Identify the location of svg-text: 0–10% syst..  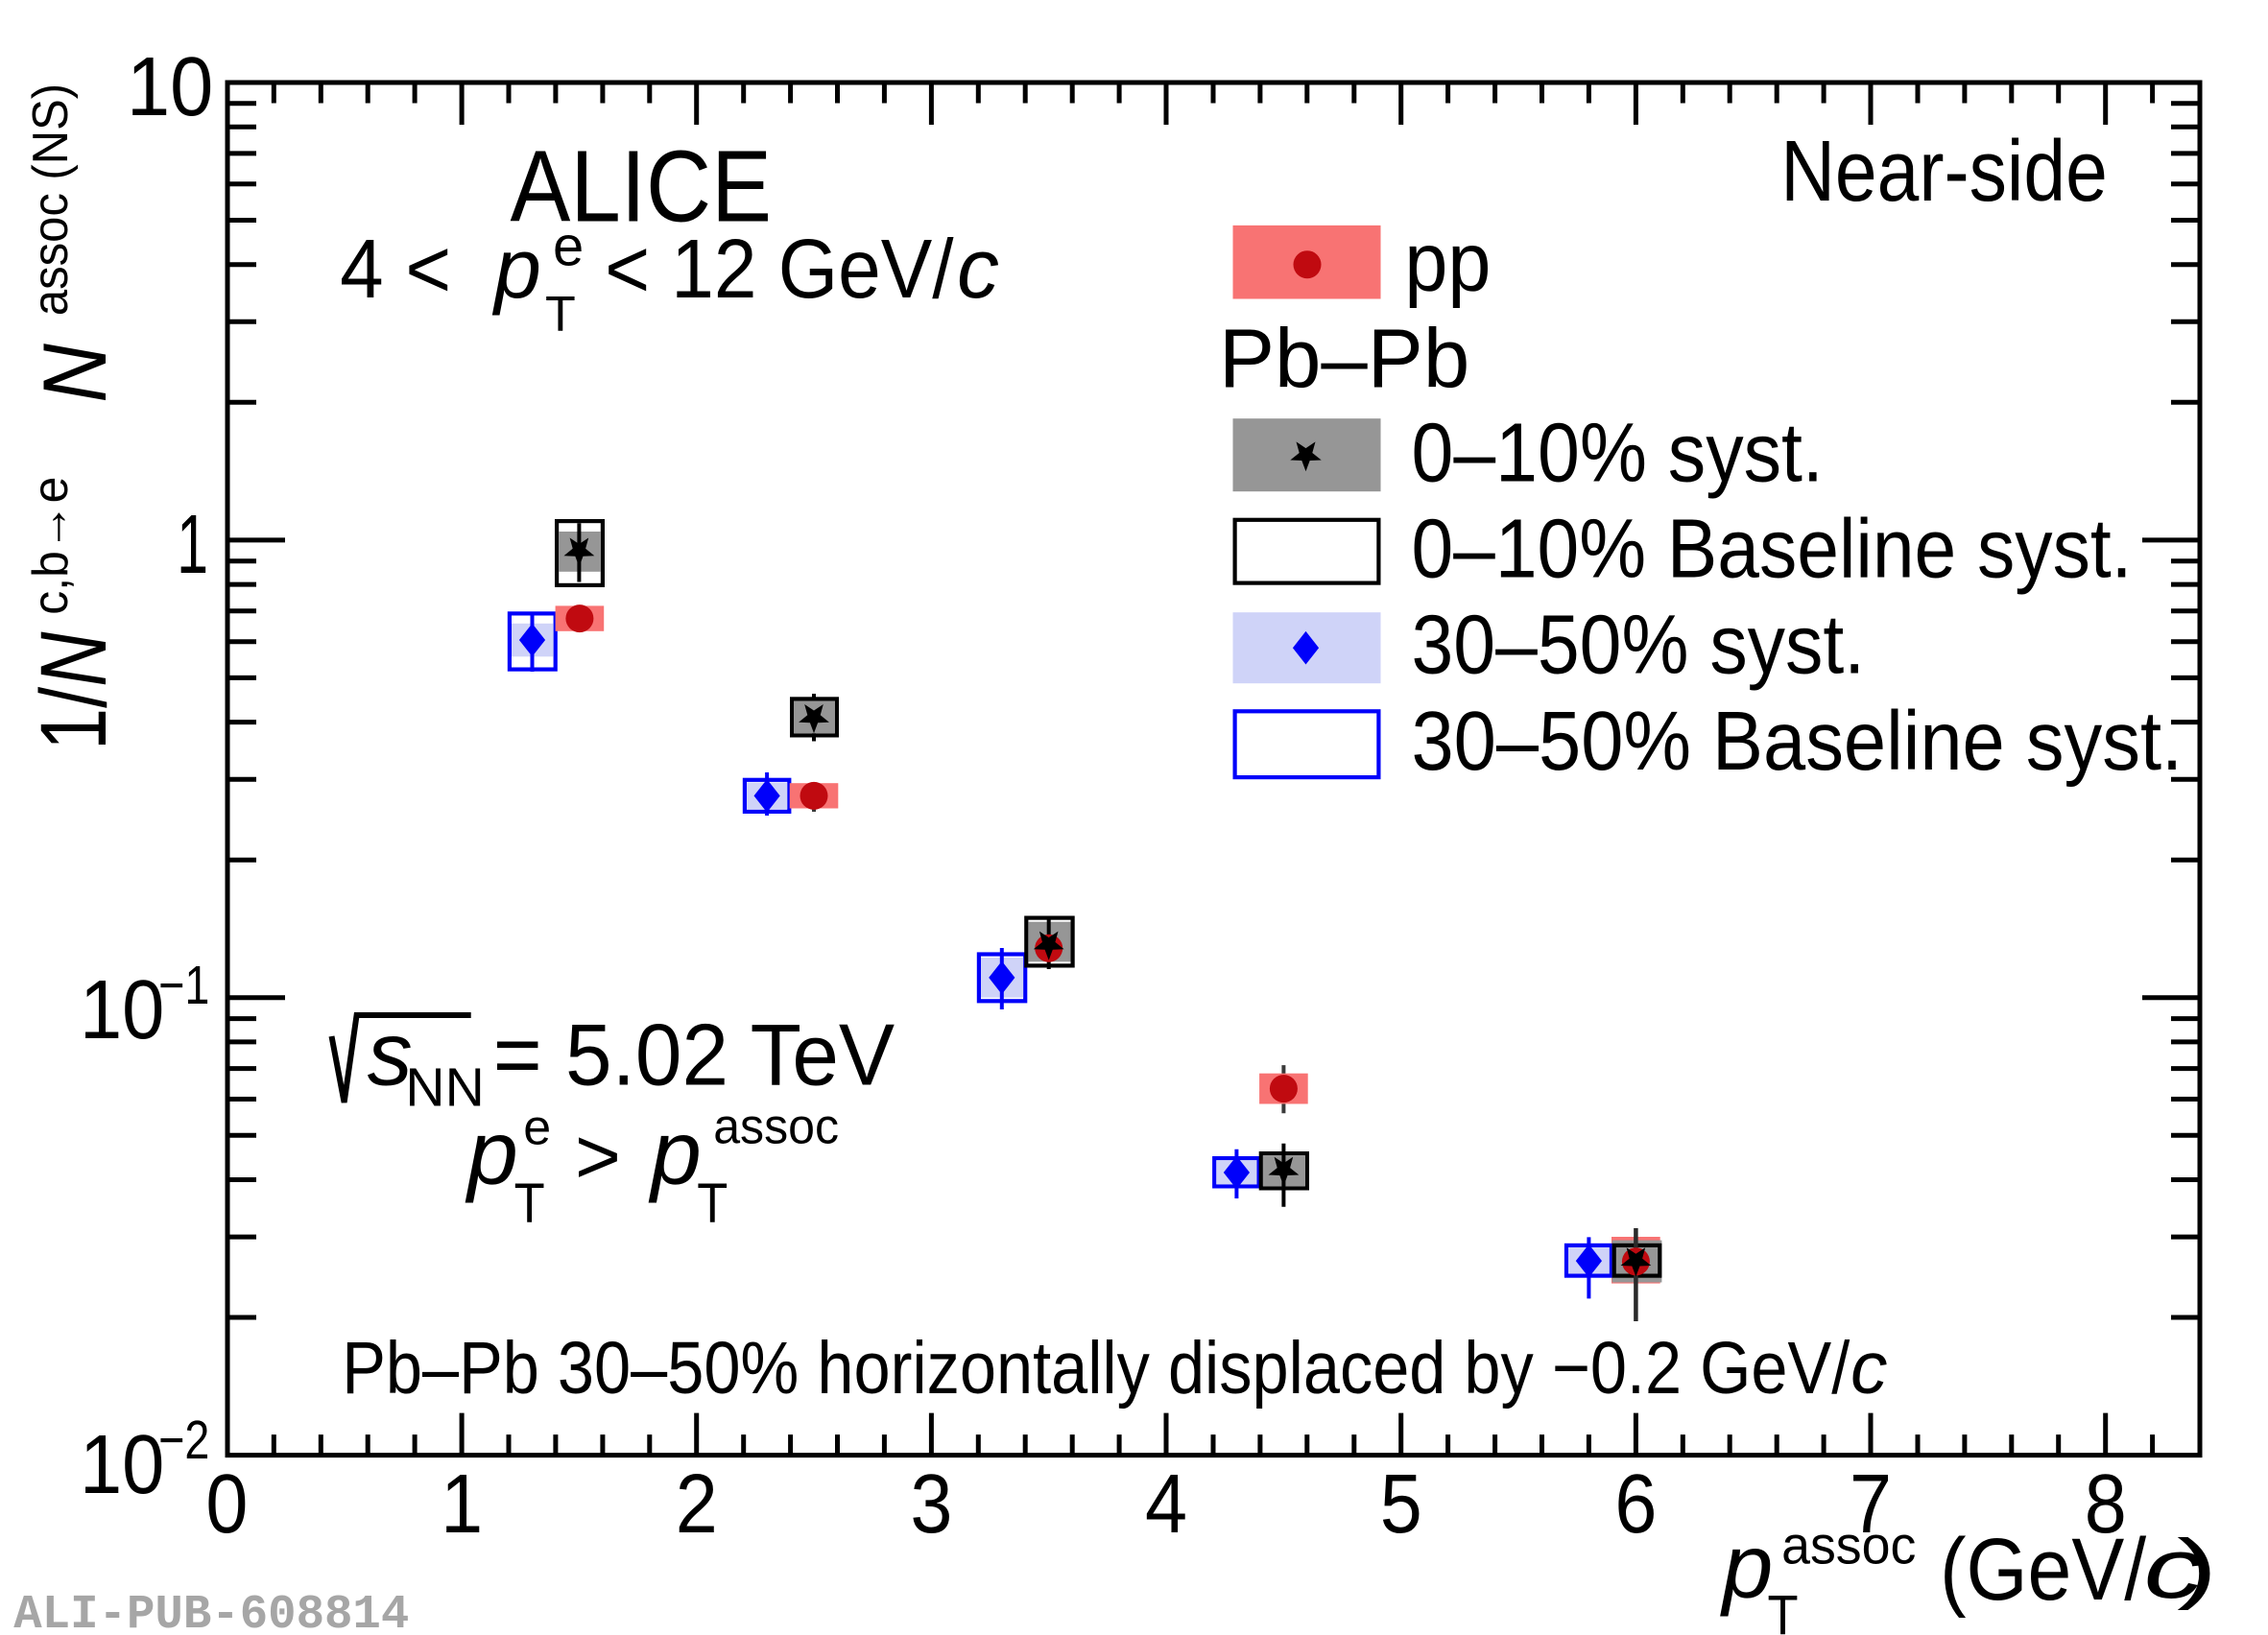
(1618, 452).